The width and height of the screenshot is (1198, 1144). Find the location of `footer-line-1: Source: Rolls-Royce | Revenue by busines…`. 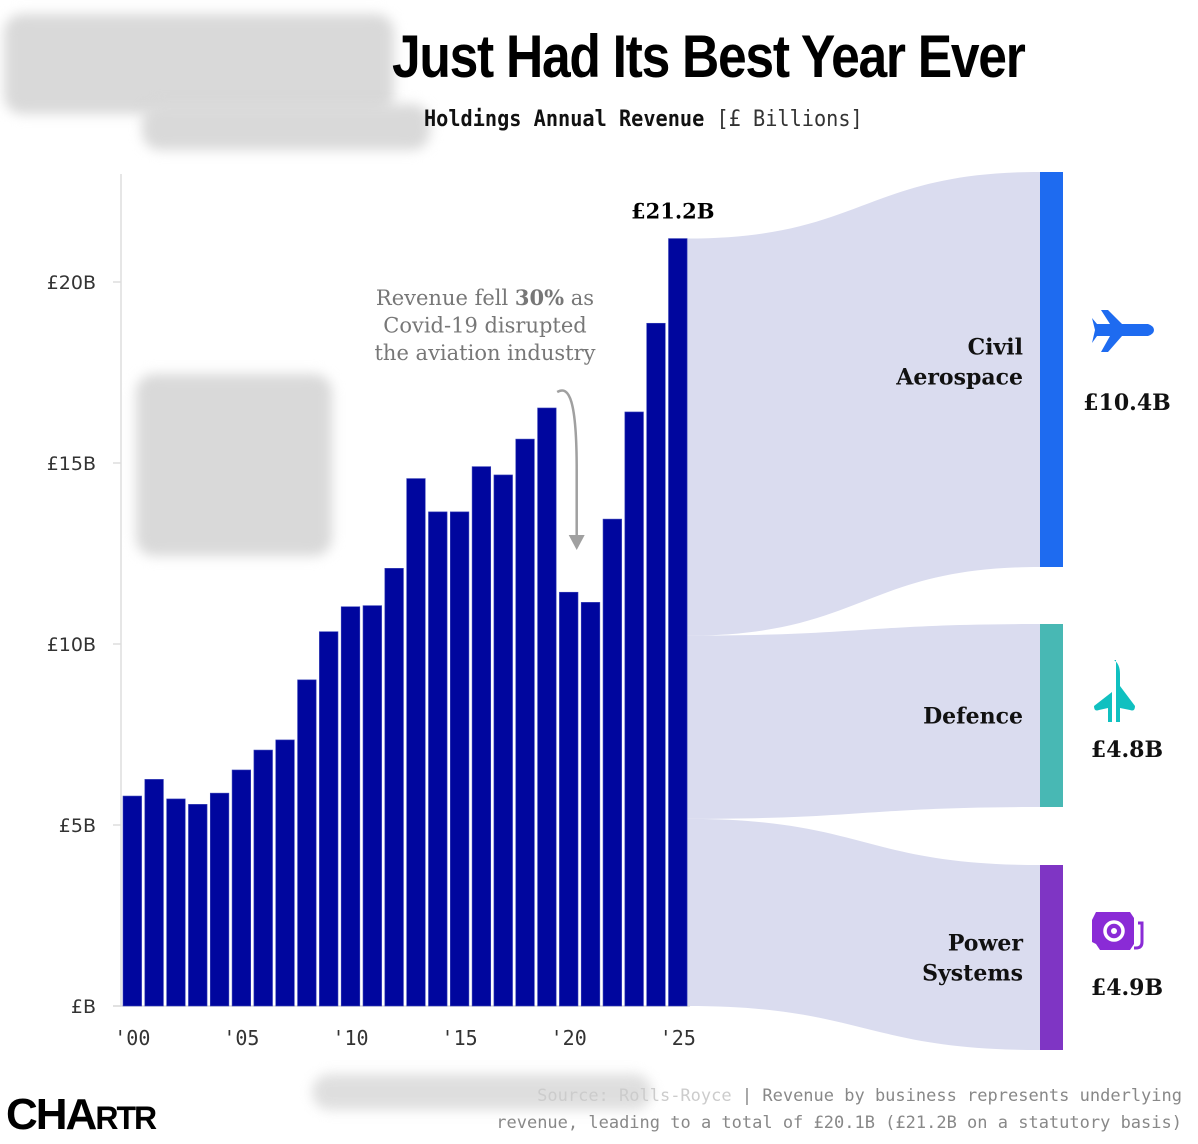

footer-line-1: Source: Rolls-Royce | Revenue by busines… is located at coordinates (839, 1096).